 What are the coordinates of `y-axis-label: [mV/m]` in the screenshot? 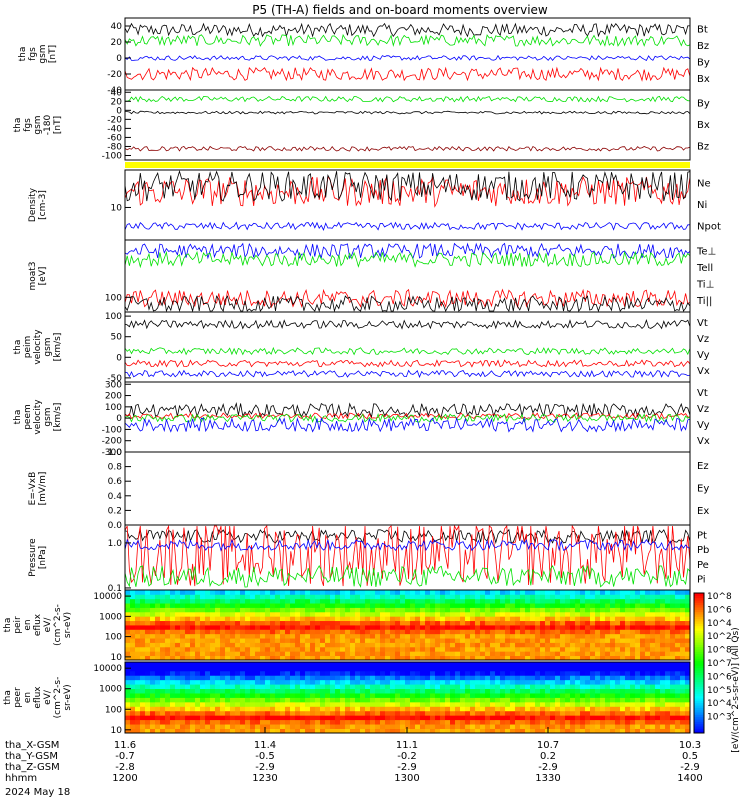 It's located at (43, 489).